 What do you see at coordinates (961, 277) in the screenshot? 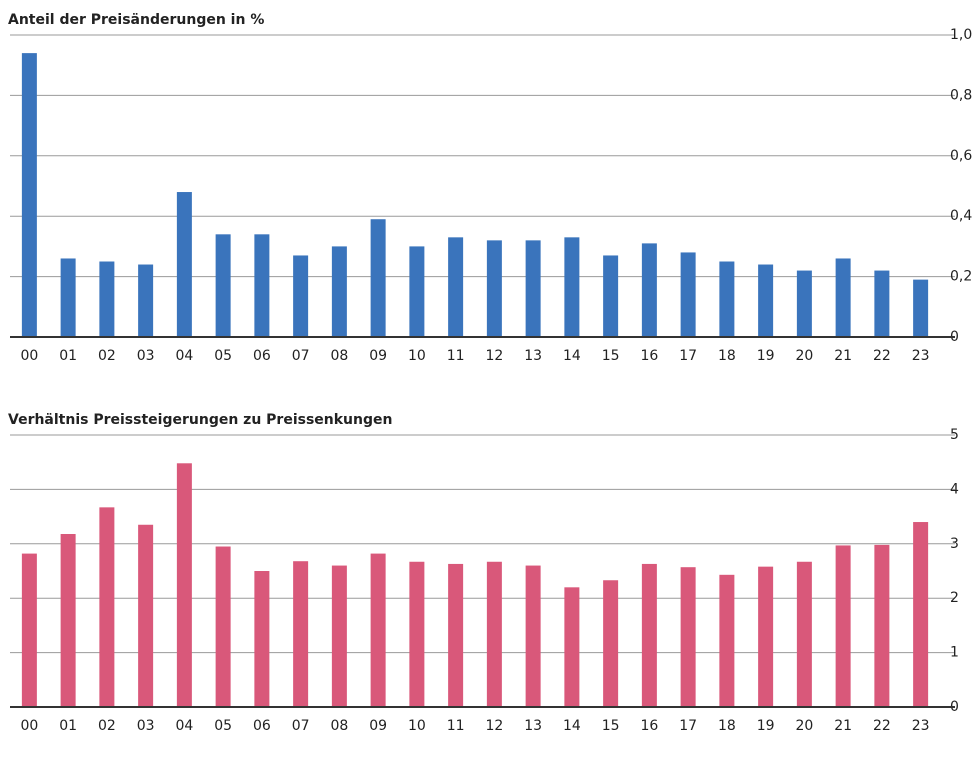
I see `y-tick-label: 0,2` at bounding box center [961, 277].